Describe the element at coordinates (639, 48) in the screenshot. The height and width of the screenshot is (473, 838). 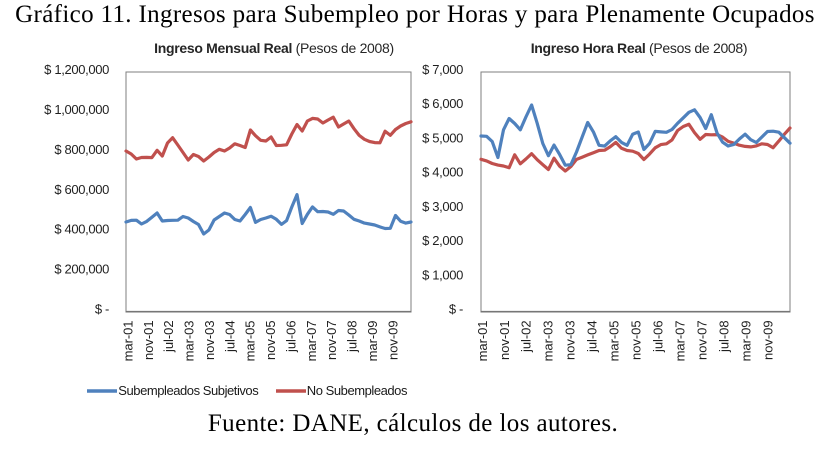
I see `svg-text:Ingreso Hora Real (Pesos de 20: Ingreso Hora Real (Pesos de 2008)` at that location.